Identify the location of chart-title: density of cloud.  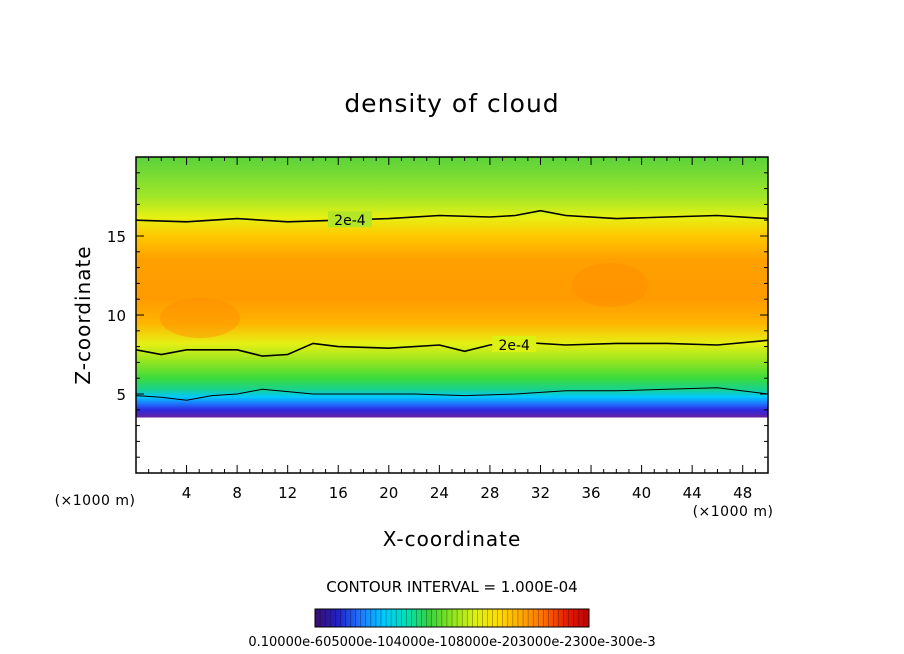
(451, 103).